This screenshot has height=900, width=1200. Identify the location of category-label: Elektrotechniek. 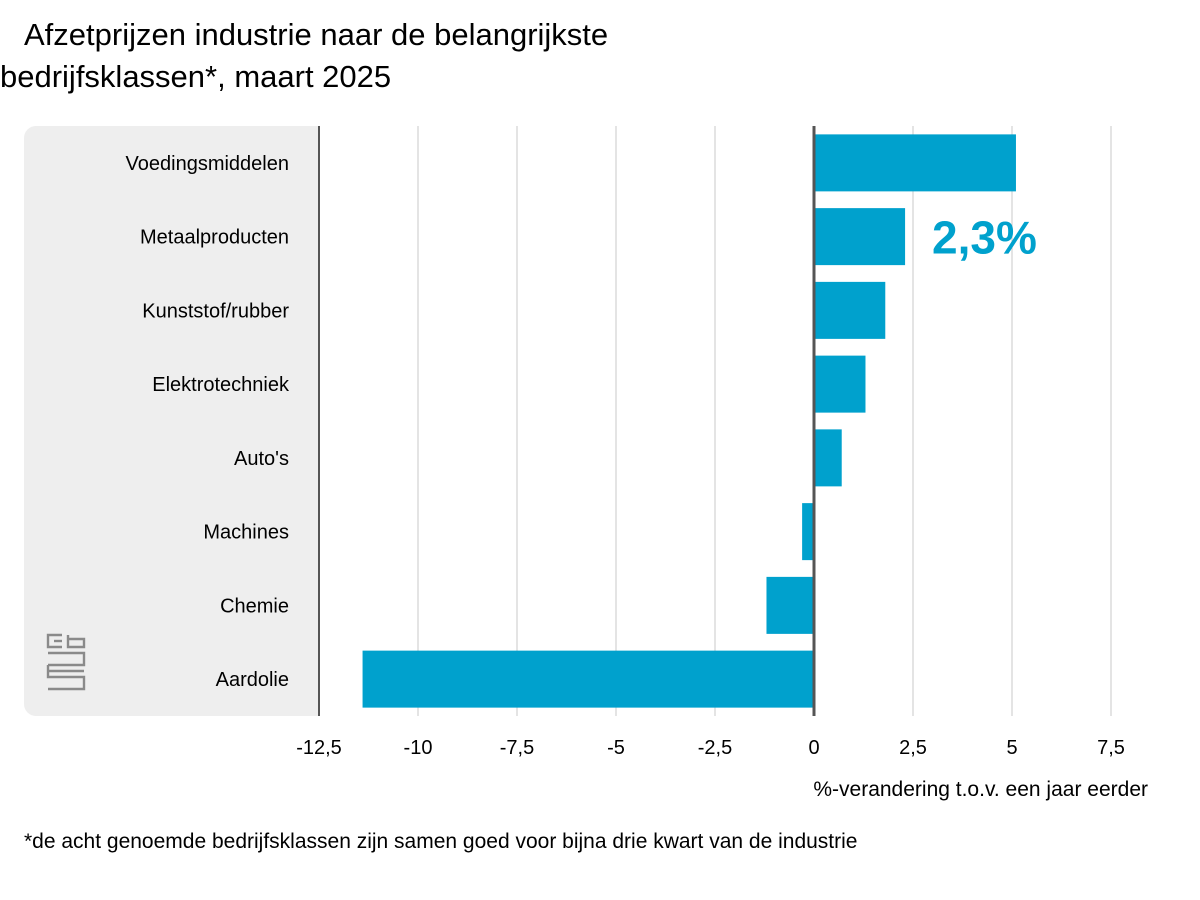
(221, 385).